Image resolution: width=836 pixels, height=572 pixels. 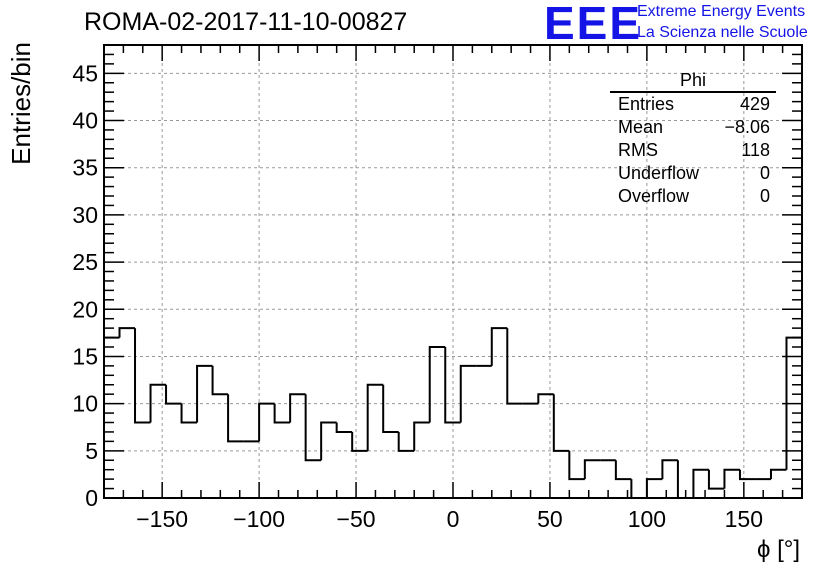 What do you see at coordinates (654, 196) in the screenshot?
I see `stats-label: Overflow` at bounding box center [654, 196].